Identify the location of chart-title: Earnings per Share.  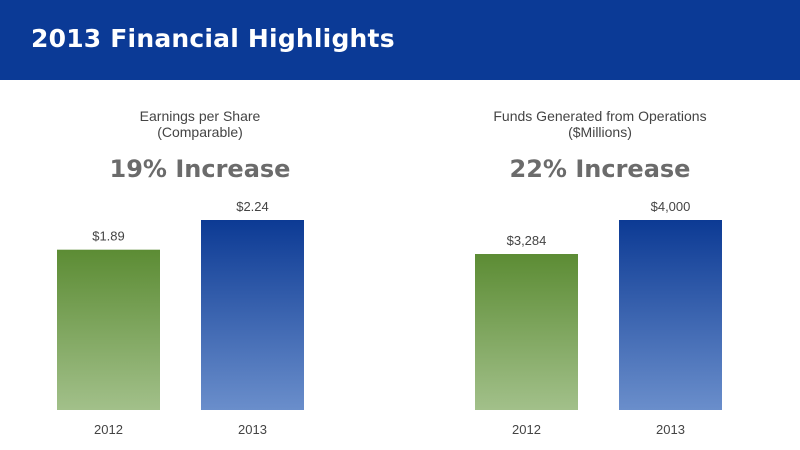
(200, 116).